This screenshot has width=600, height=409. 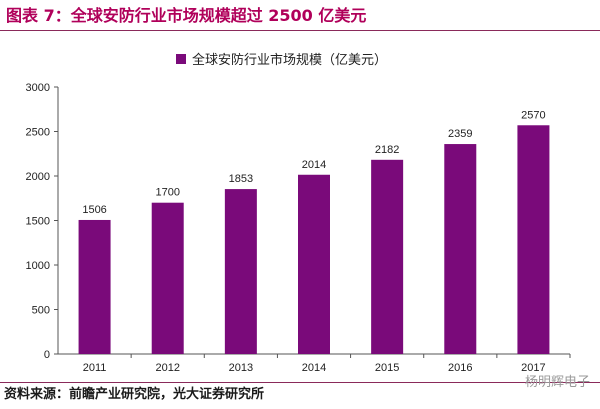 What do you see at coordinates (460, 134) in the screenshot?
I see `bar-value-label: 2359` at bounding box center [460, 134].